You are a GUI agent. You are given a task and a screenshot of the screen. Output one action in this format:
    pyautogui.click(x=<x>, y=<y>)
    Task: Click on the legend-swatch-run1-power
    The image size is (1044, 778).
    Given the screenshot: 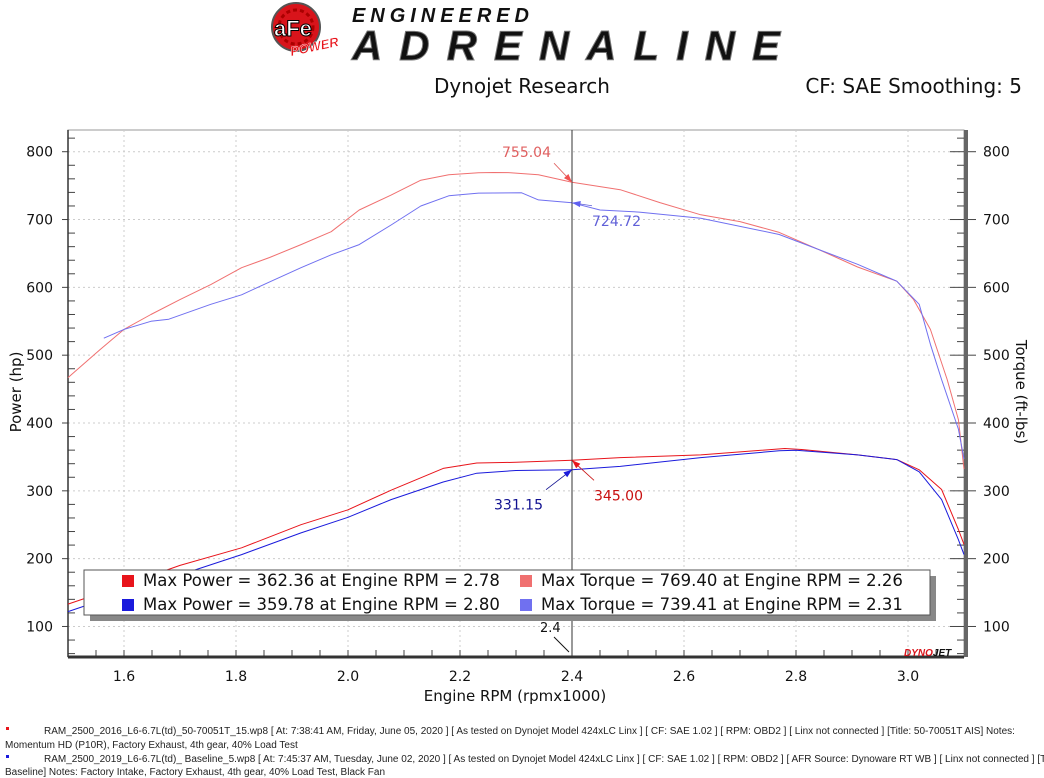 What is the action you would take?
    pyautogui.click(x=128, y=581)
    